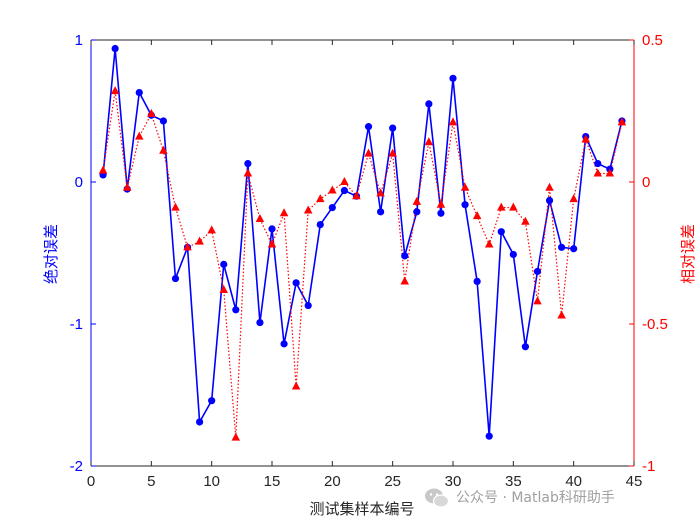  I want to click on x-tick-label: 5, so click(151, 481).